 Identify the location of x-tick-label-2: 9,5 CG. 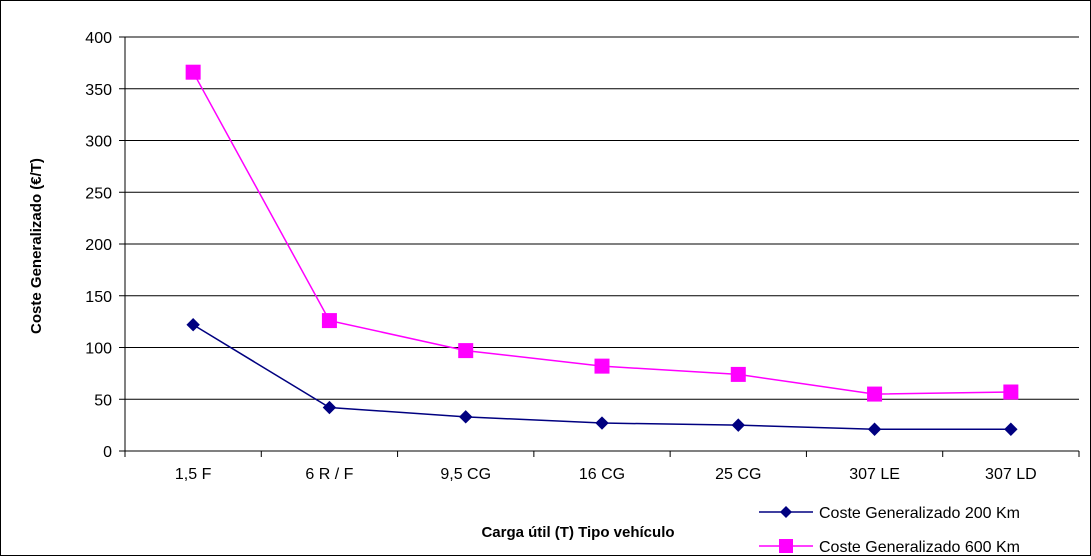
(465, 474).